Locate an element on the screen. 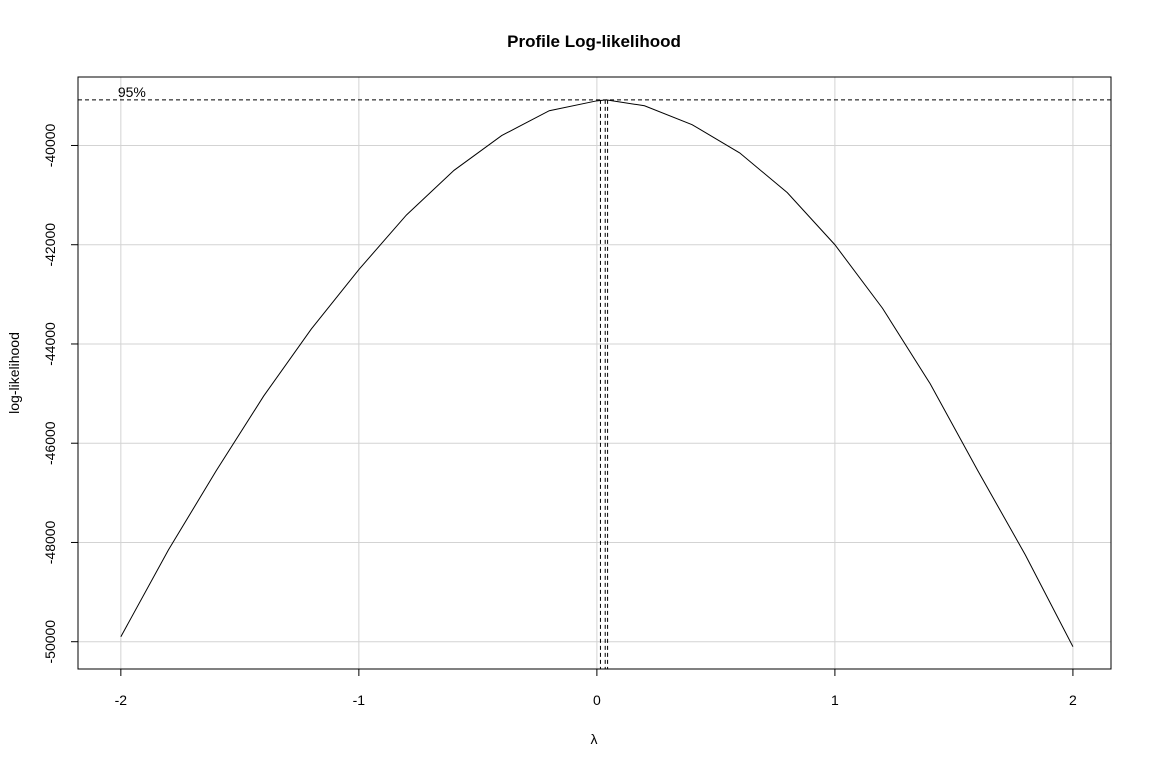 The image size is (1152, 768). chart-title: Profile Log-likelihood is located at coordinates (594, 41).